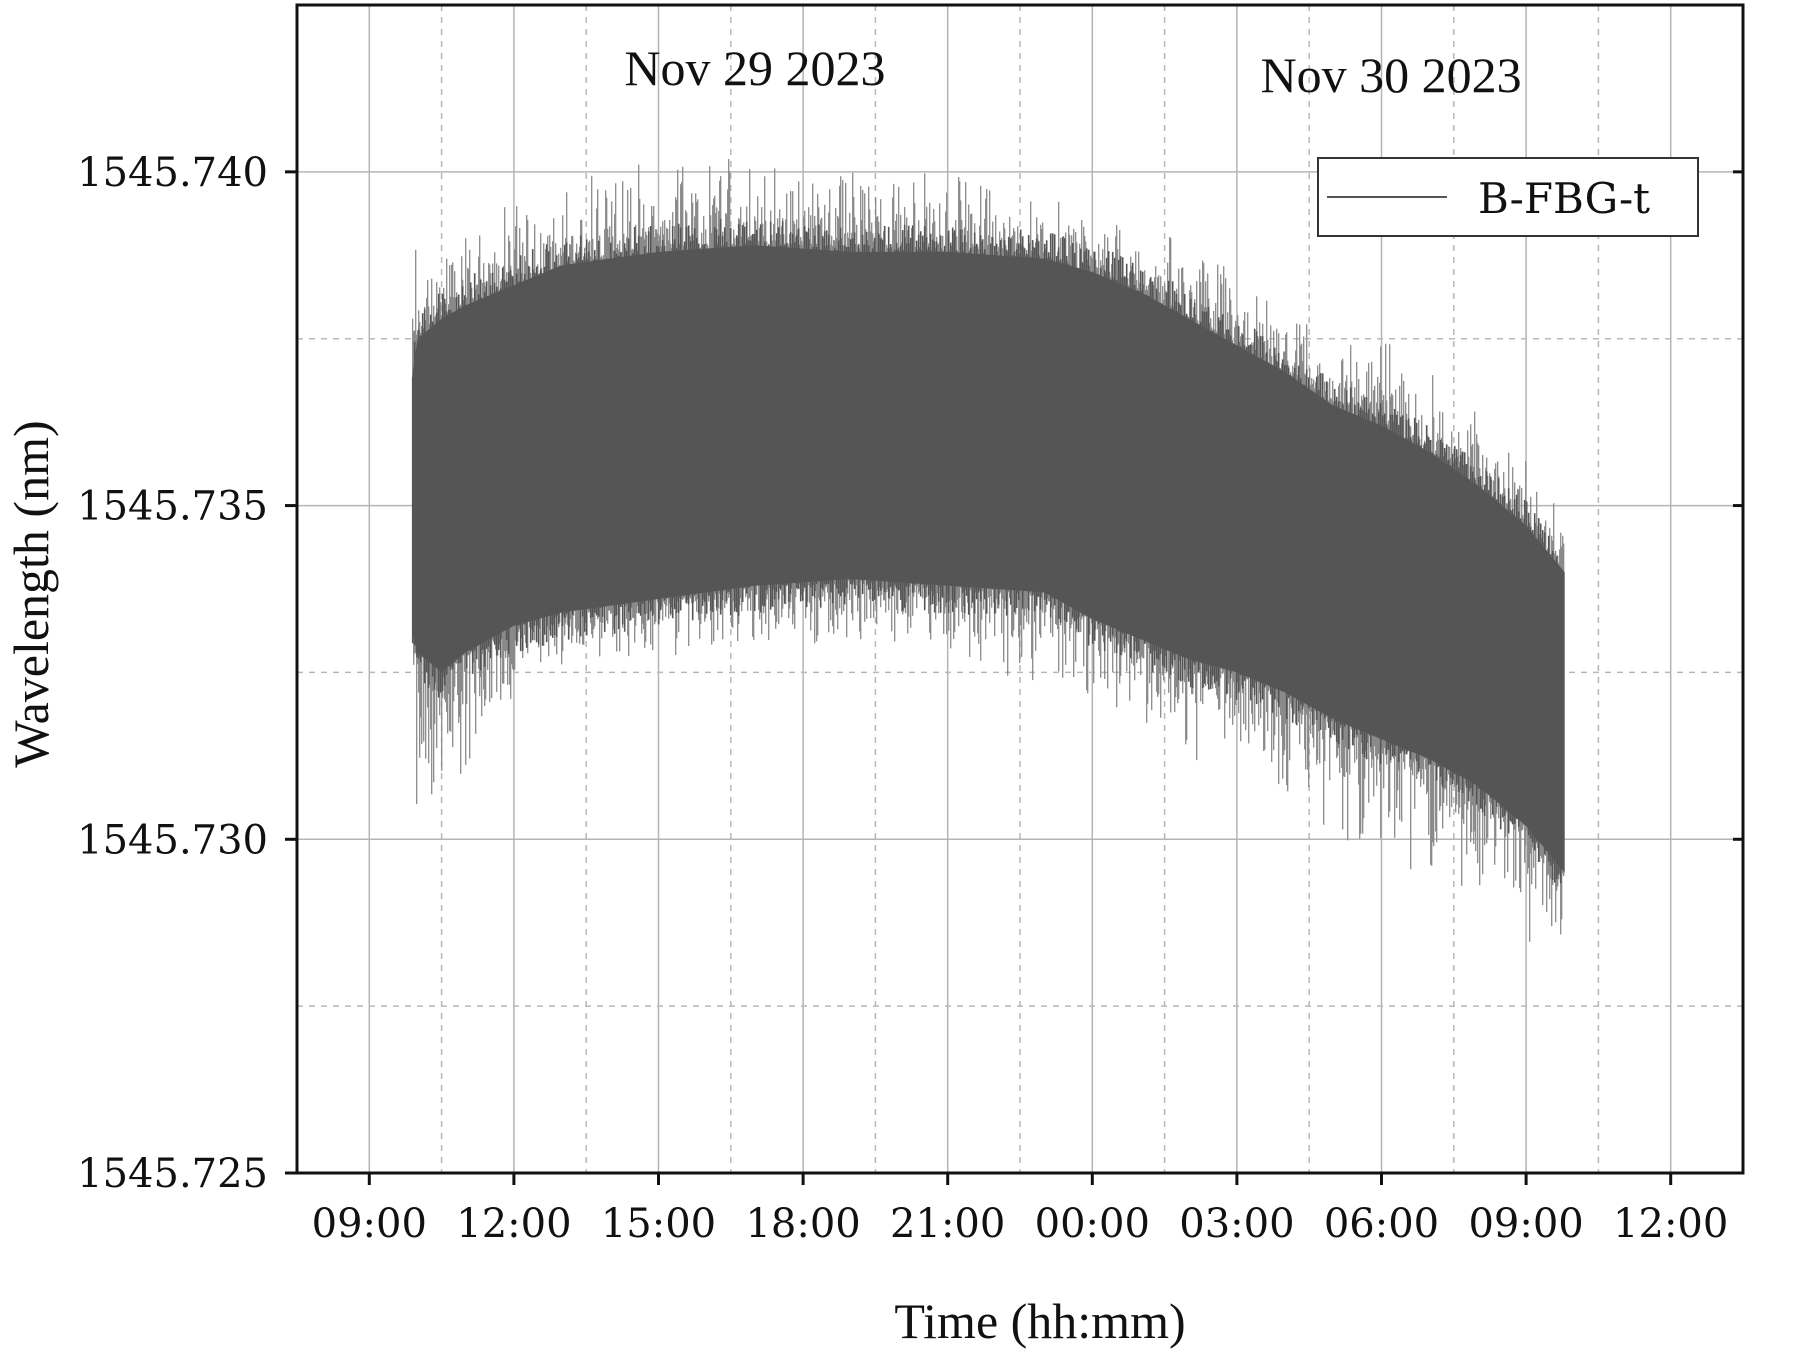 The width and height of the screenshot is (1808, 1357). Describe the element at coordinates (754, 68) in the screenshot. I see `date-annotation-0: Nov 29 2023` at that location.